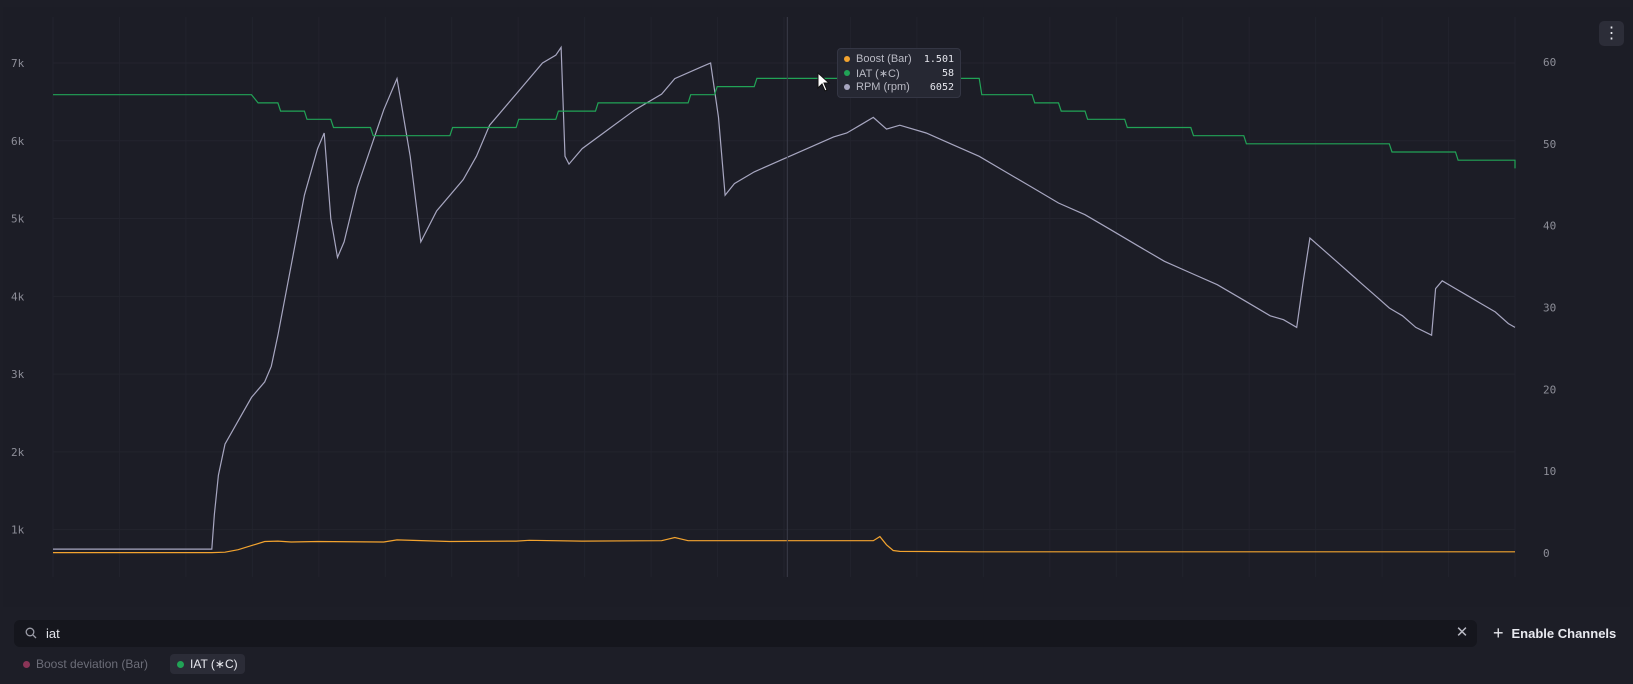 This screenshot has width=1633, height=684. What do you see at coordinates (92, 664) in the screenshot?
I see `chip-label: Boost deviation (Bar)` at bounding box center [92, 664].